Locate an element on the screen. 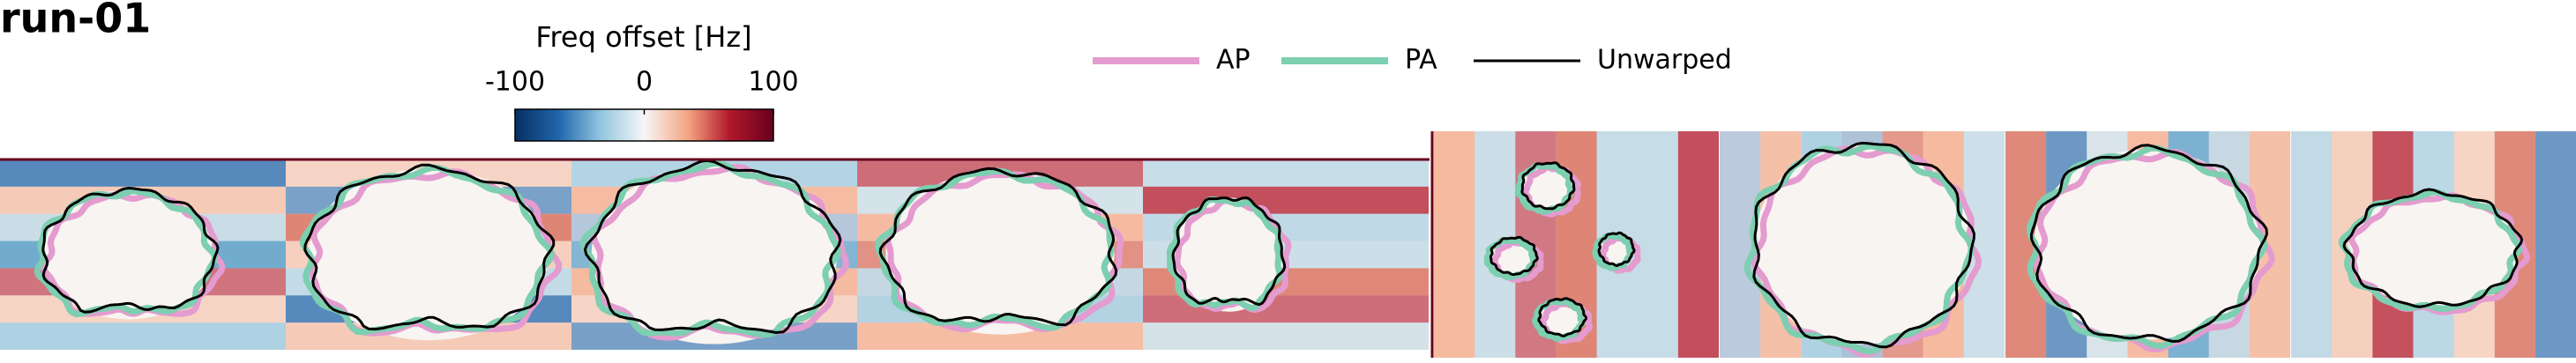 This screenshot has height=363, width=2576. legend-label: Unwarped is located at coordinates (1664, 60).